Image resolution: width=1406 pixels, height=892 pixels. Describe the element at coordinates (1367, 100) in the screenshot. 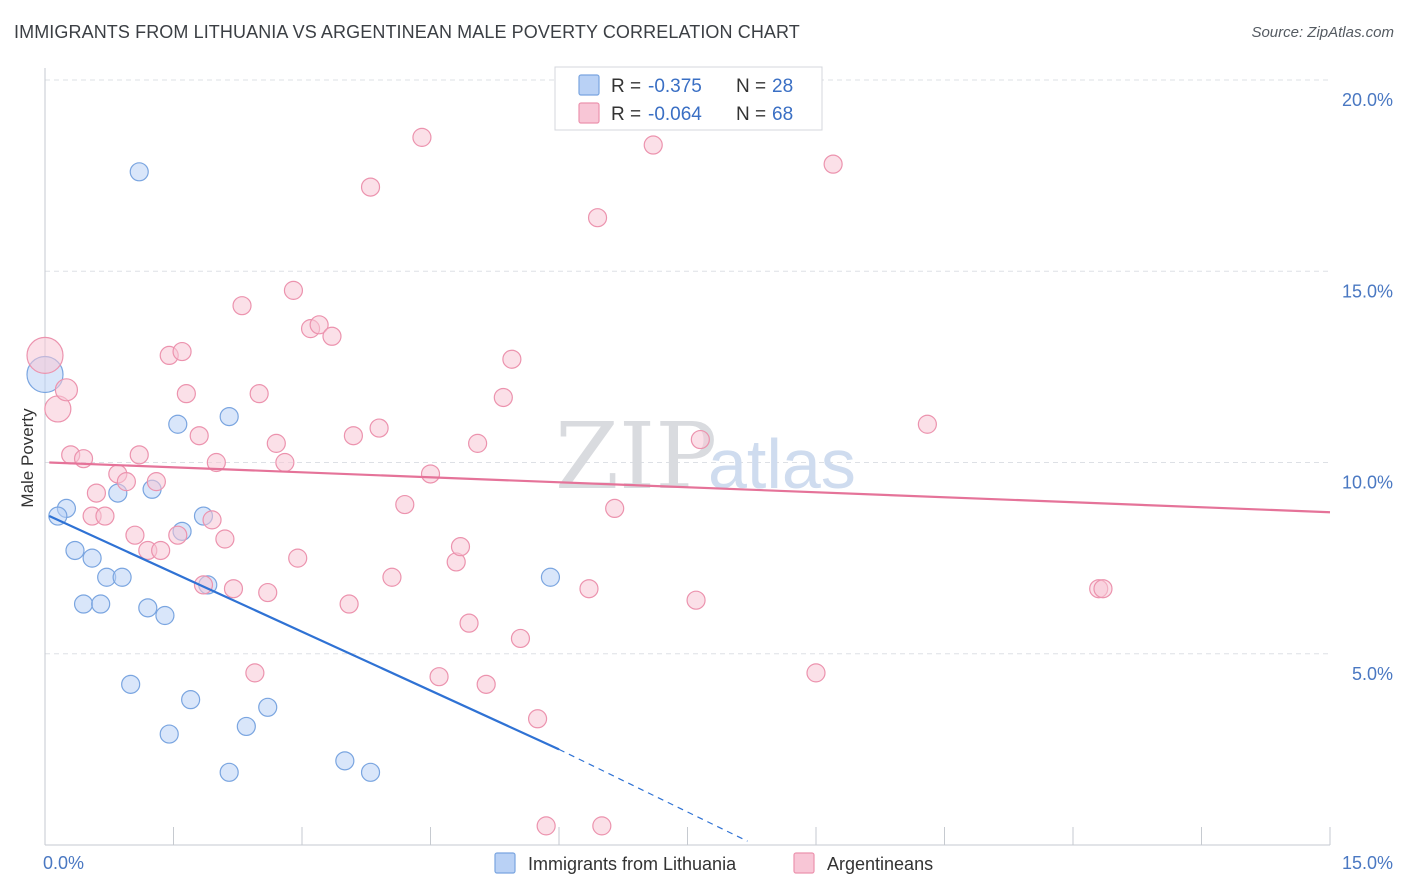

I see `y-tick-label: 20.0%` at that location.